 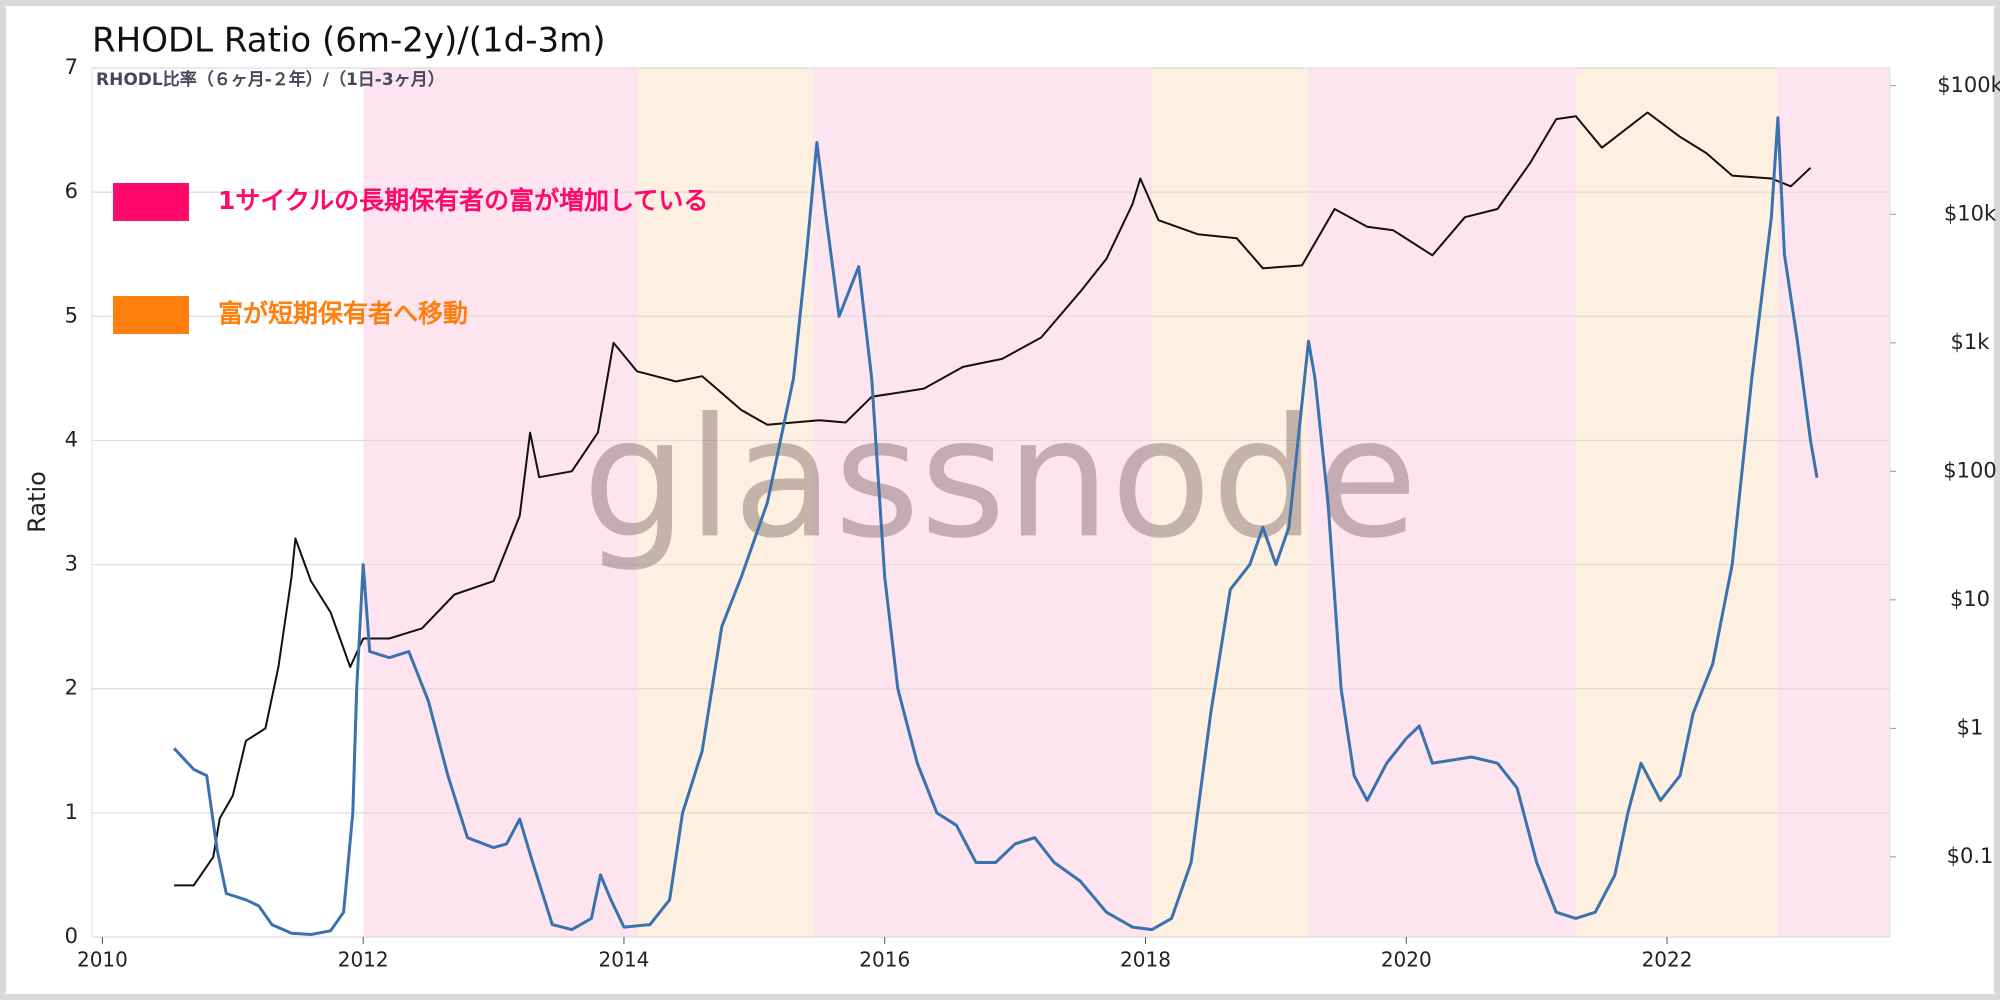 What do you see at coordinates (1970, 599) in the screenshot?
I see `y2-tick-label: $10` at bounding box center [1970, 599].